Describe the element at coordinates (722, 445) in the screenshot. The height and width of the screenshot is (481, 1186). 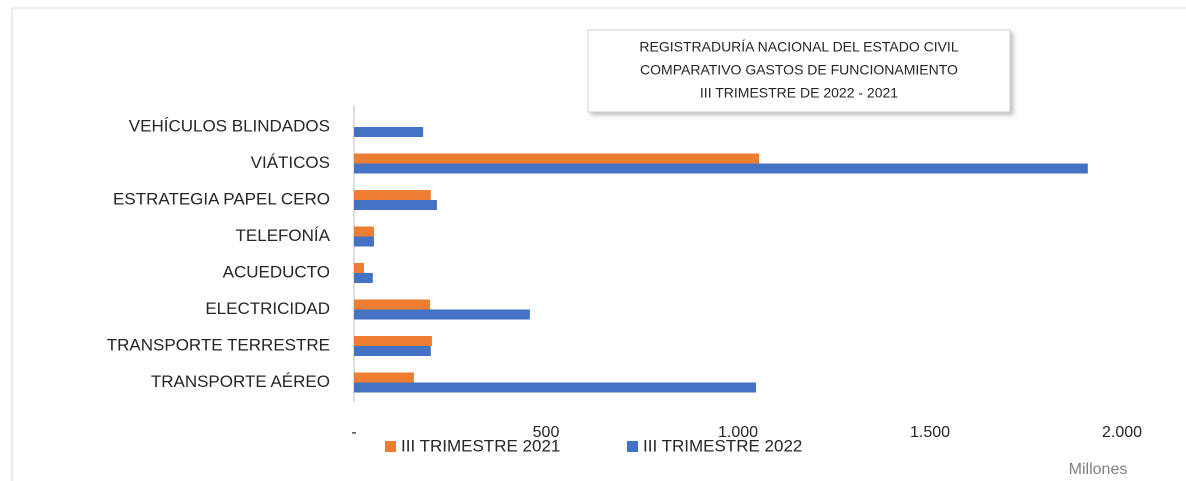
I see `legend-label: III TRIMESTRE 2022` at that location.